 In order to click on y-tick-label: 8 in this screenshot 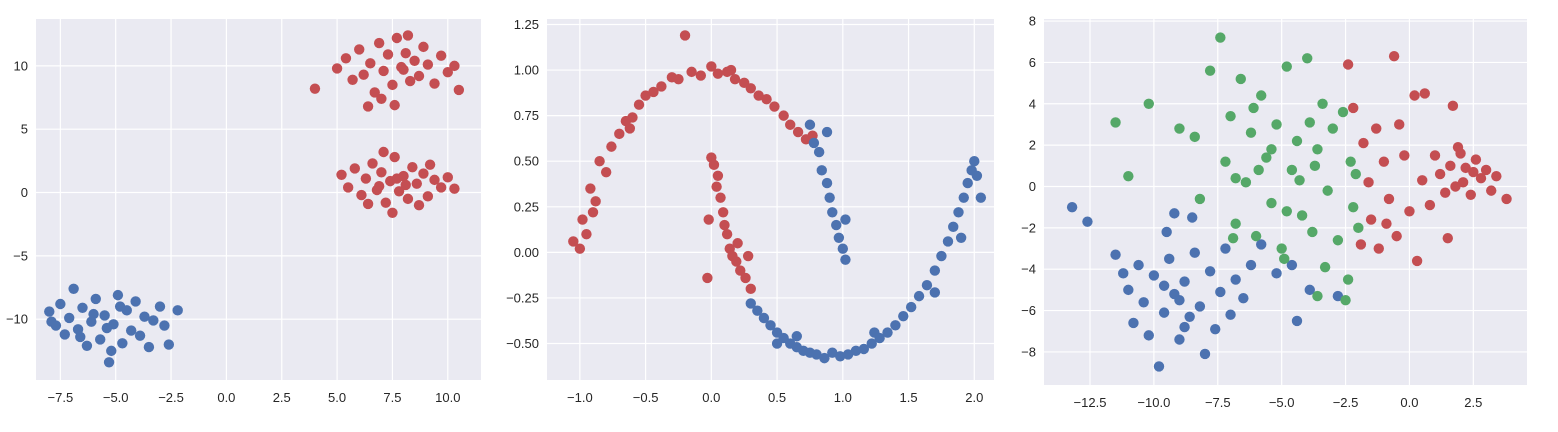, I will do `click(1032, 21)`.